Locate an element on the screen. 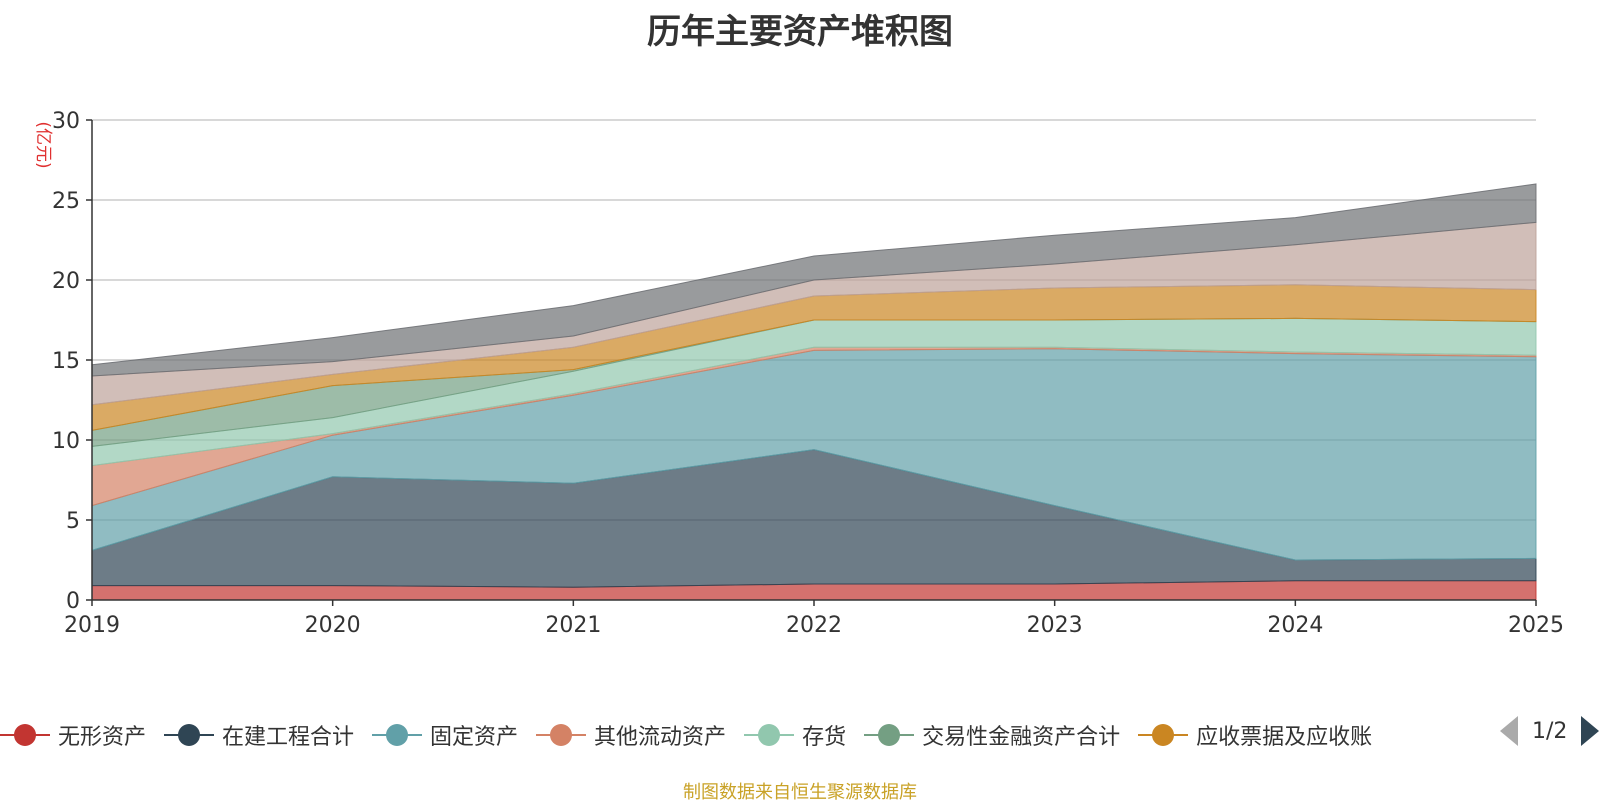 This screenshot has height=804, width=1600. legend-item-6: 应收票据及应收账 is located at coordinates (1255, 735).